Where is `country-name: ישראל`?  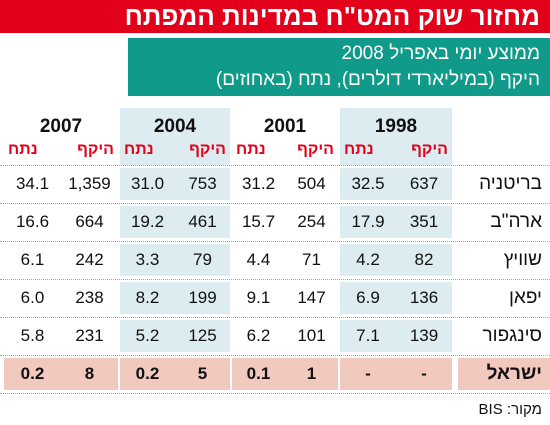
country-name: ישראל is located at coordinates (514, 373).